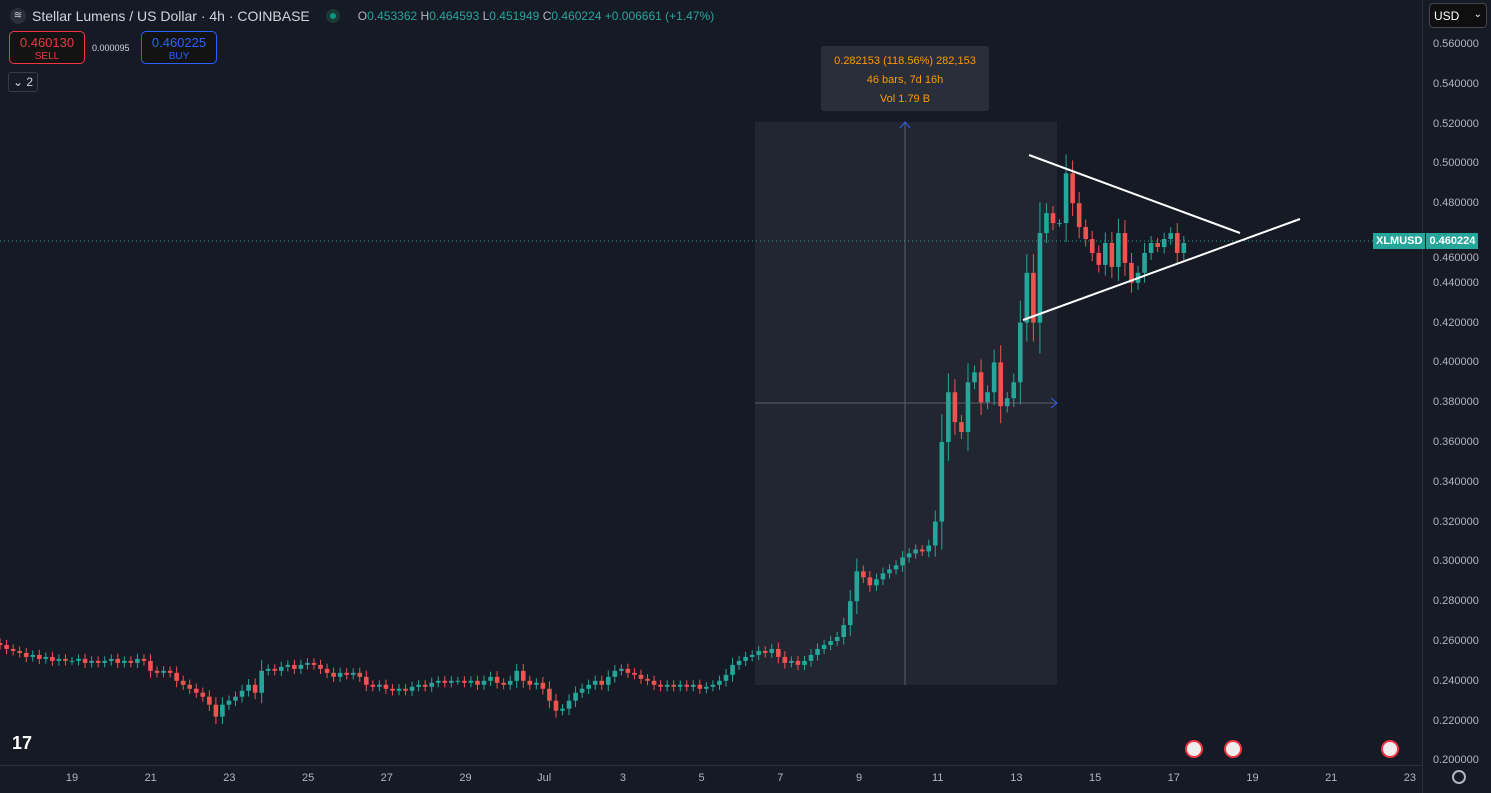 This screenshot has height=793, width=1491. Describe the element at coordinates (1233, 749) in the screenshot. I see `us-event-flag-icon` at that location.